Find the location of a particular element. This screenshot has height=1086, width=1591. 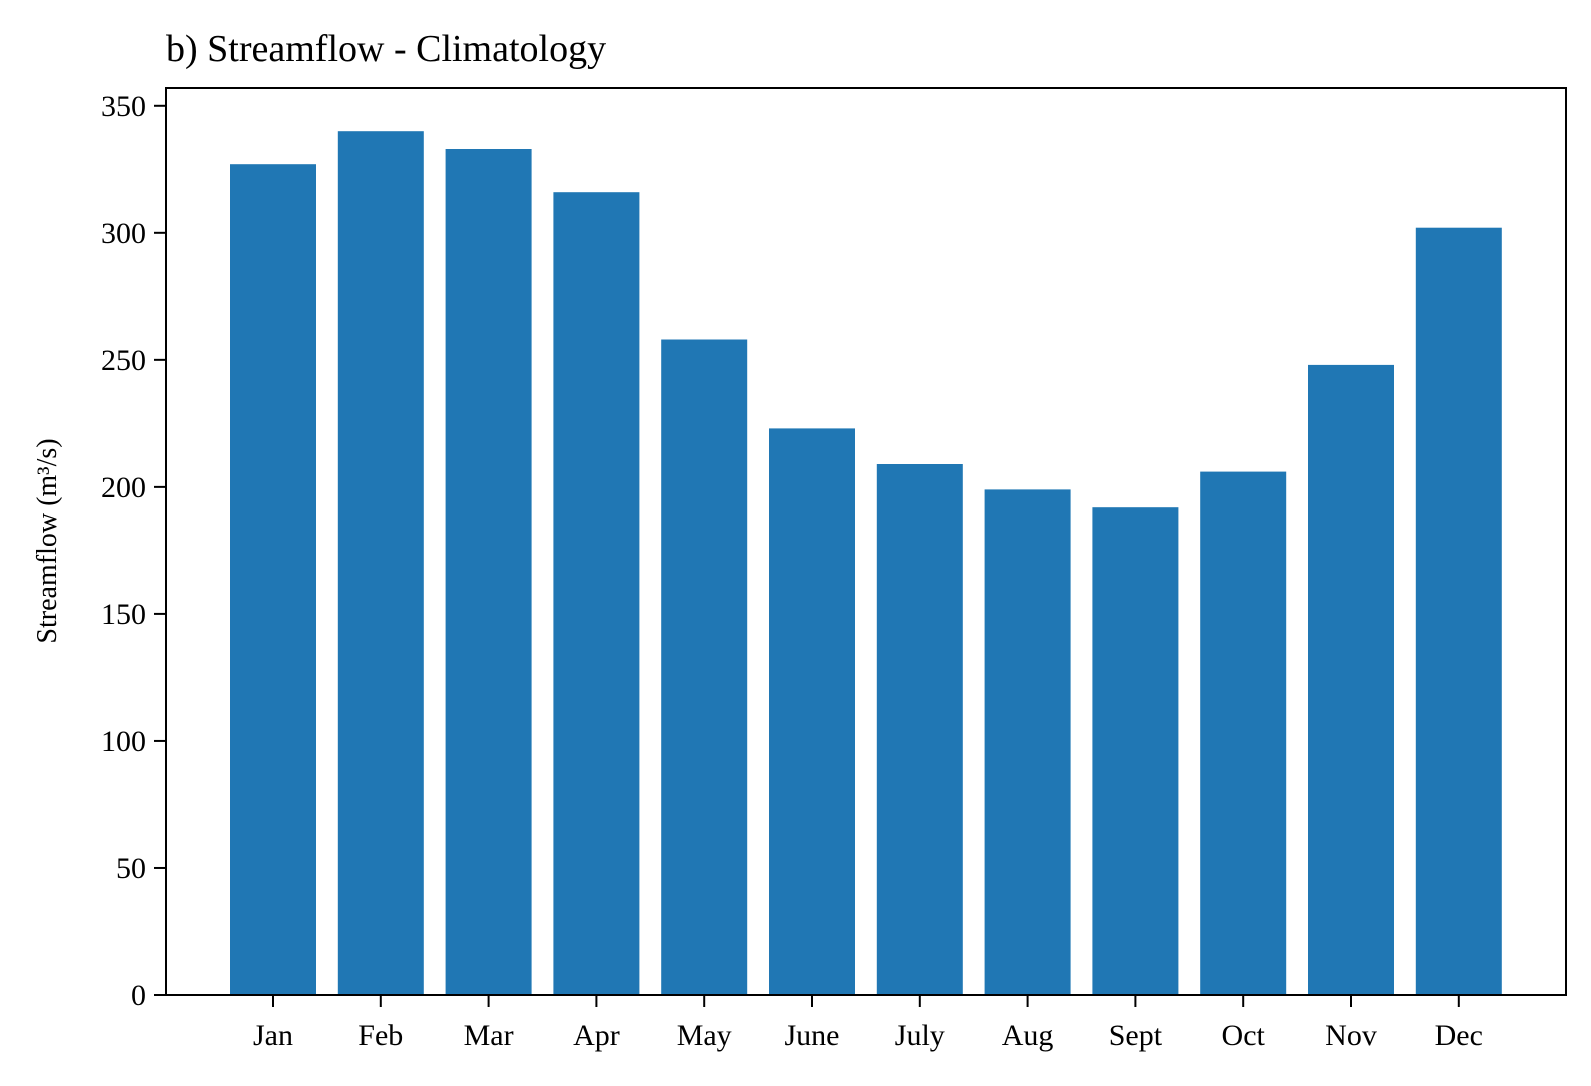

bar-jan is located at coordinates (273, 579).